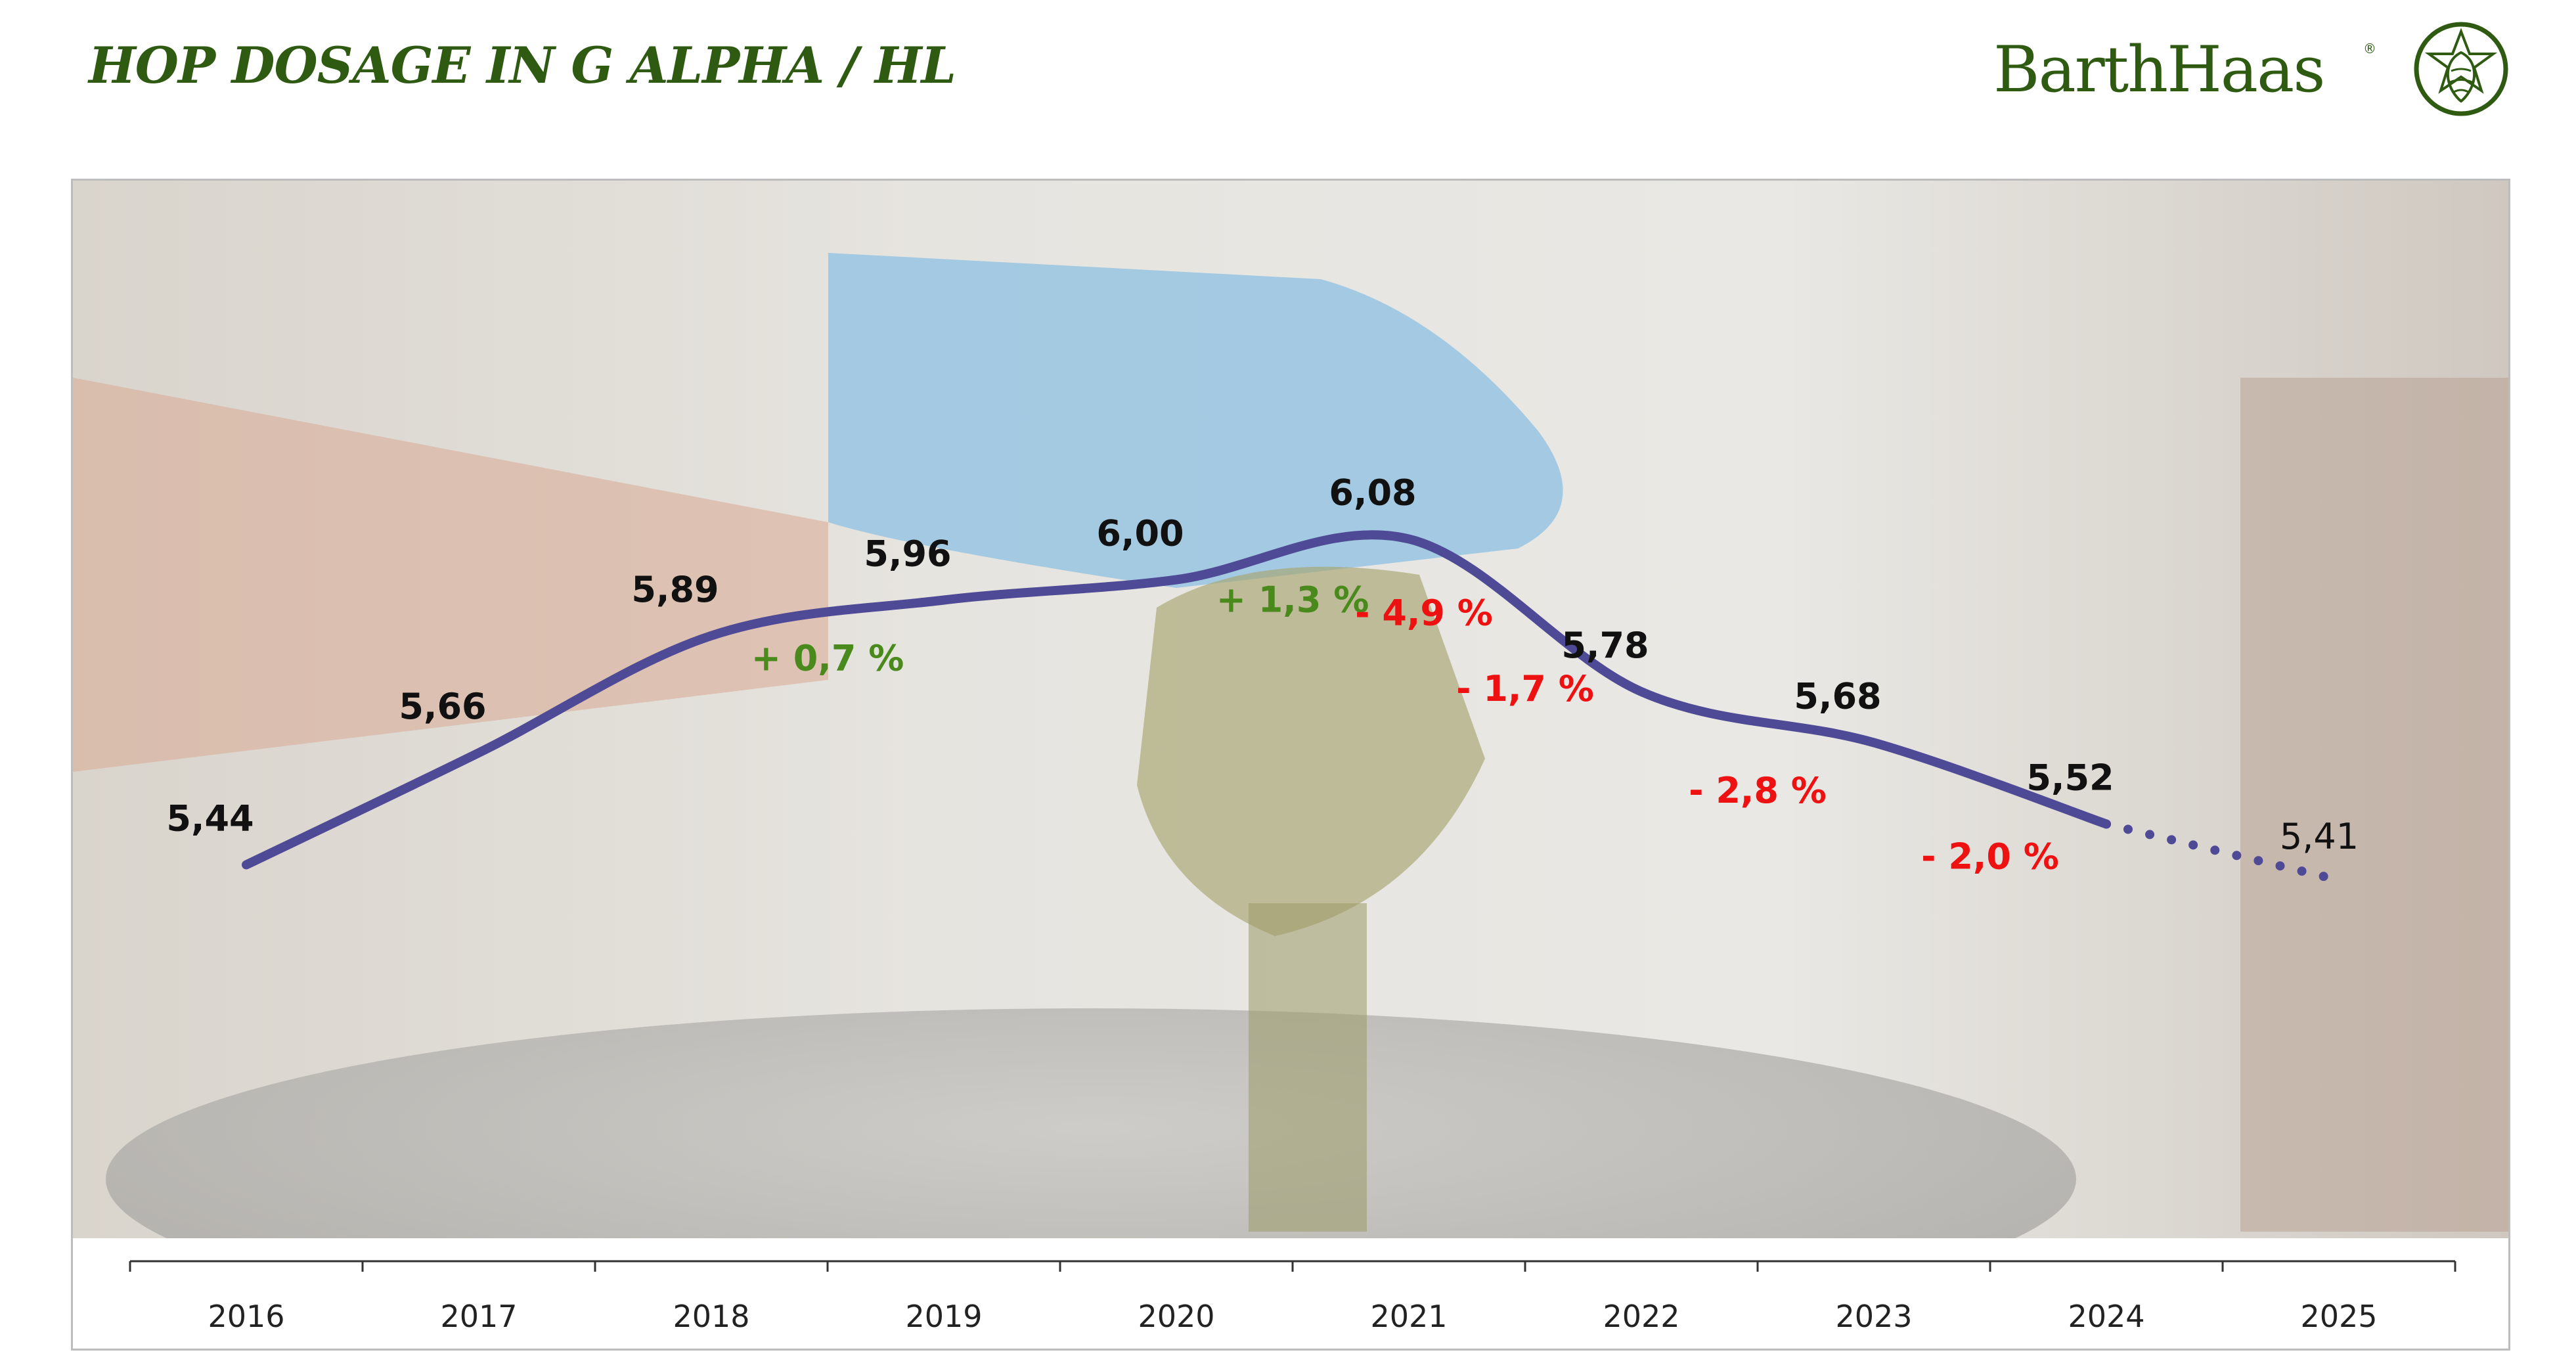  I want to click on data-label: 6,00, so click(1140, 533).